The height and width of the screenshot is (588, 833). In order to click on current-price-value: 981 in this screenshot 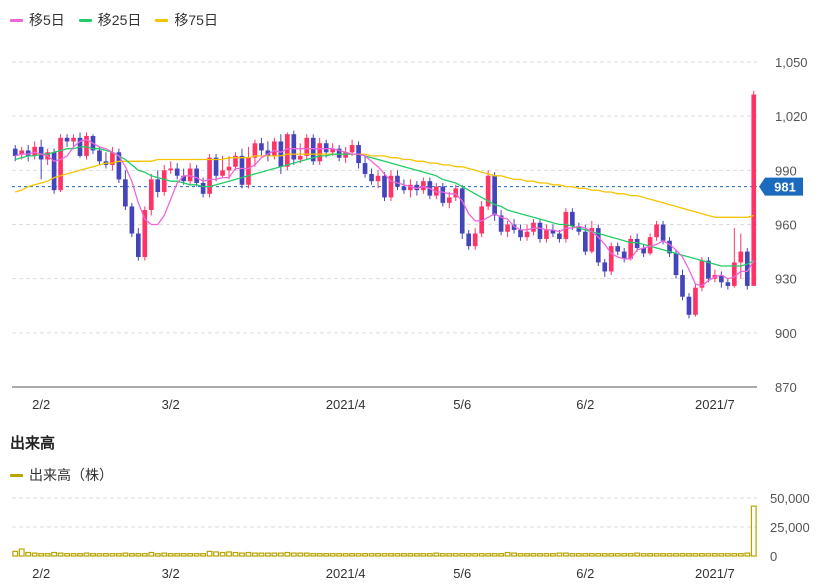, I will do `click(785, 187)`.